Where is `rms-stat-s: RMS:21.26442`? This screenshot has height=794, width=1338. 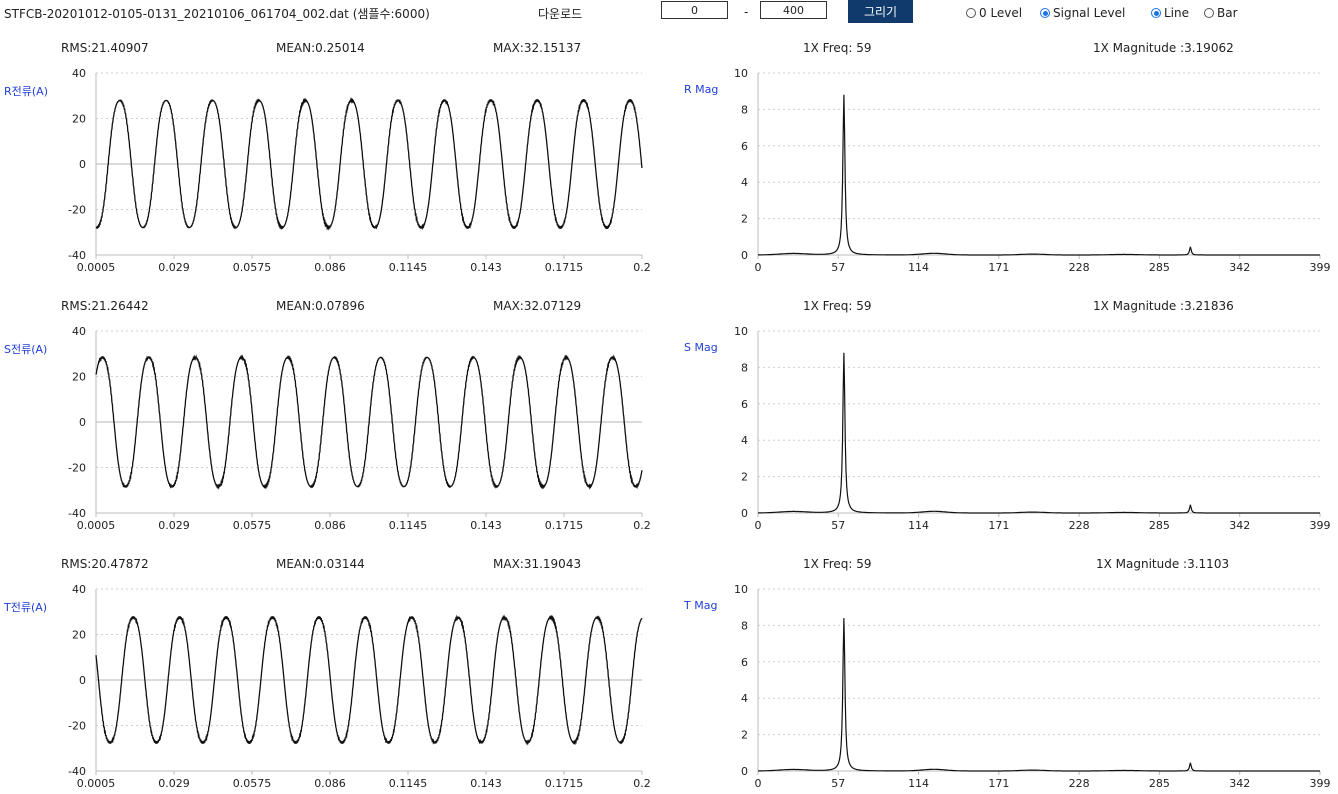
rms-stat-s: RMS:21.26442 is located at coordinates (105, 306).